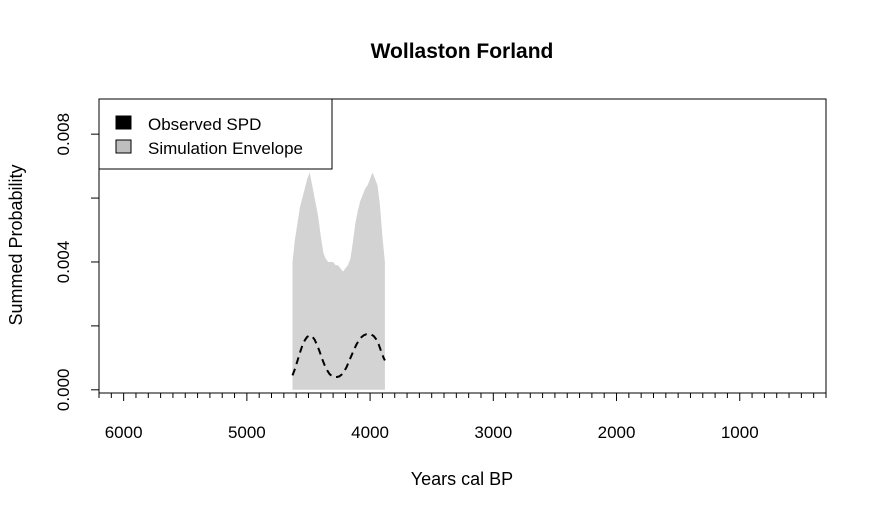  I want to click on chart-title: Wollaston Forland, so click(462, 51).